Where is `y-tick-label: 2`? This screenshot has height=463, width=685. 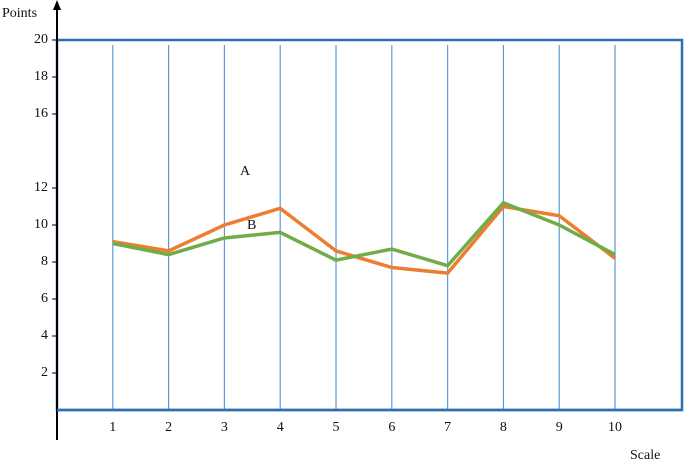 y-tick-label: 2 is located at coordinates (44, 372).